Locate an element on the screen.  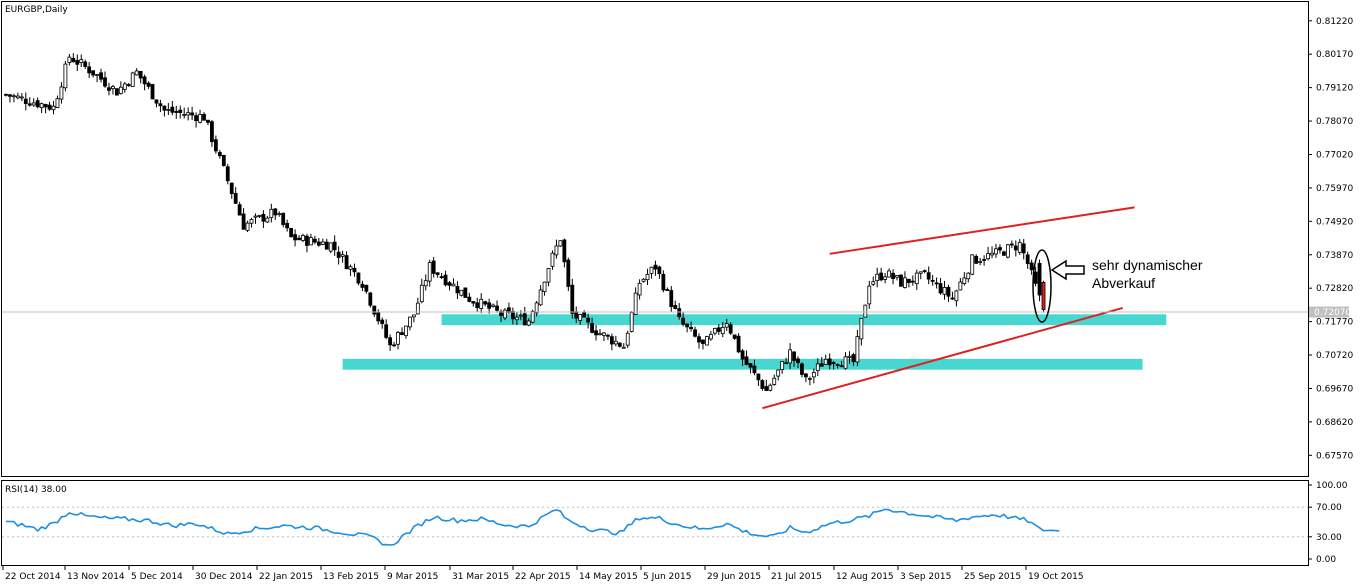
date-tick-label: 21 Jul 2015 is located at coordinates (796, 577).